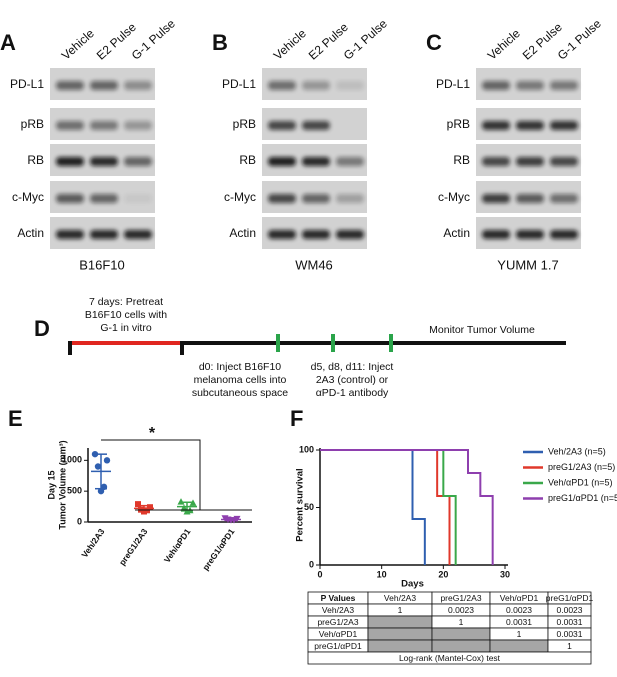 Image resolution: width=617 pixels, height=677 pixels. Describe the element at coordinates (8, 42) in the screenshot. I see `panel-letter: A` at that location.